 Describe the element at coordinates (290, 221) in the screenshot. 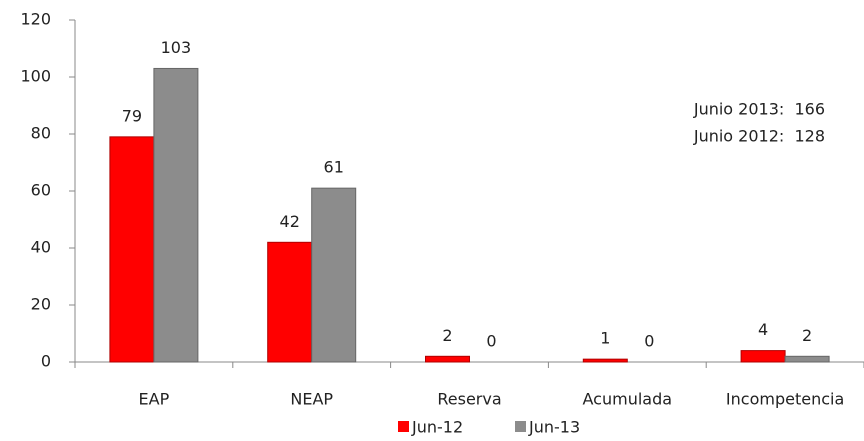

I see `data-label: 42` at that location.